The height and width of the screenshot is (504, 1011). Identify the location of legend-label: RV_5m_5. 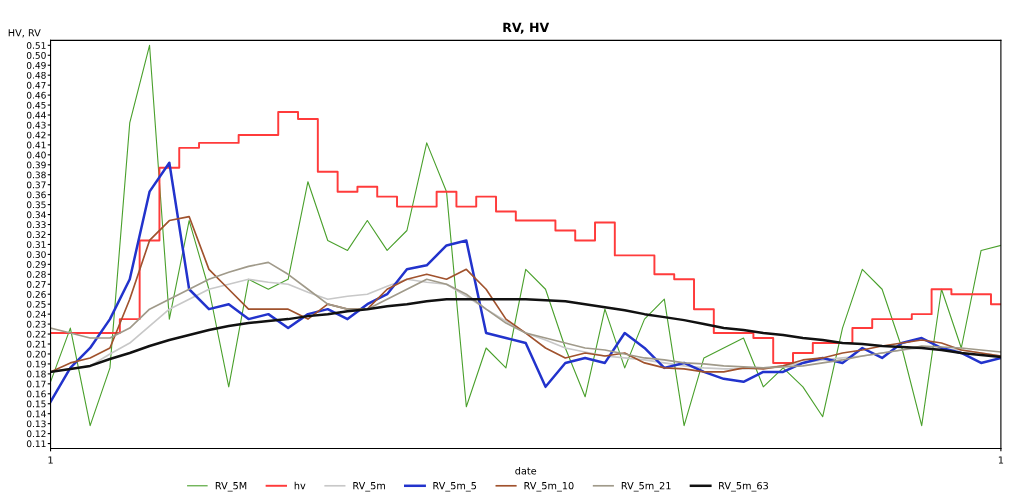
(455, 487).